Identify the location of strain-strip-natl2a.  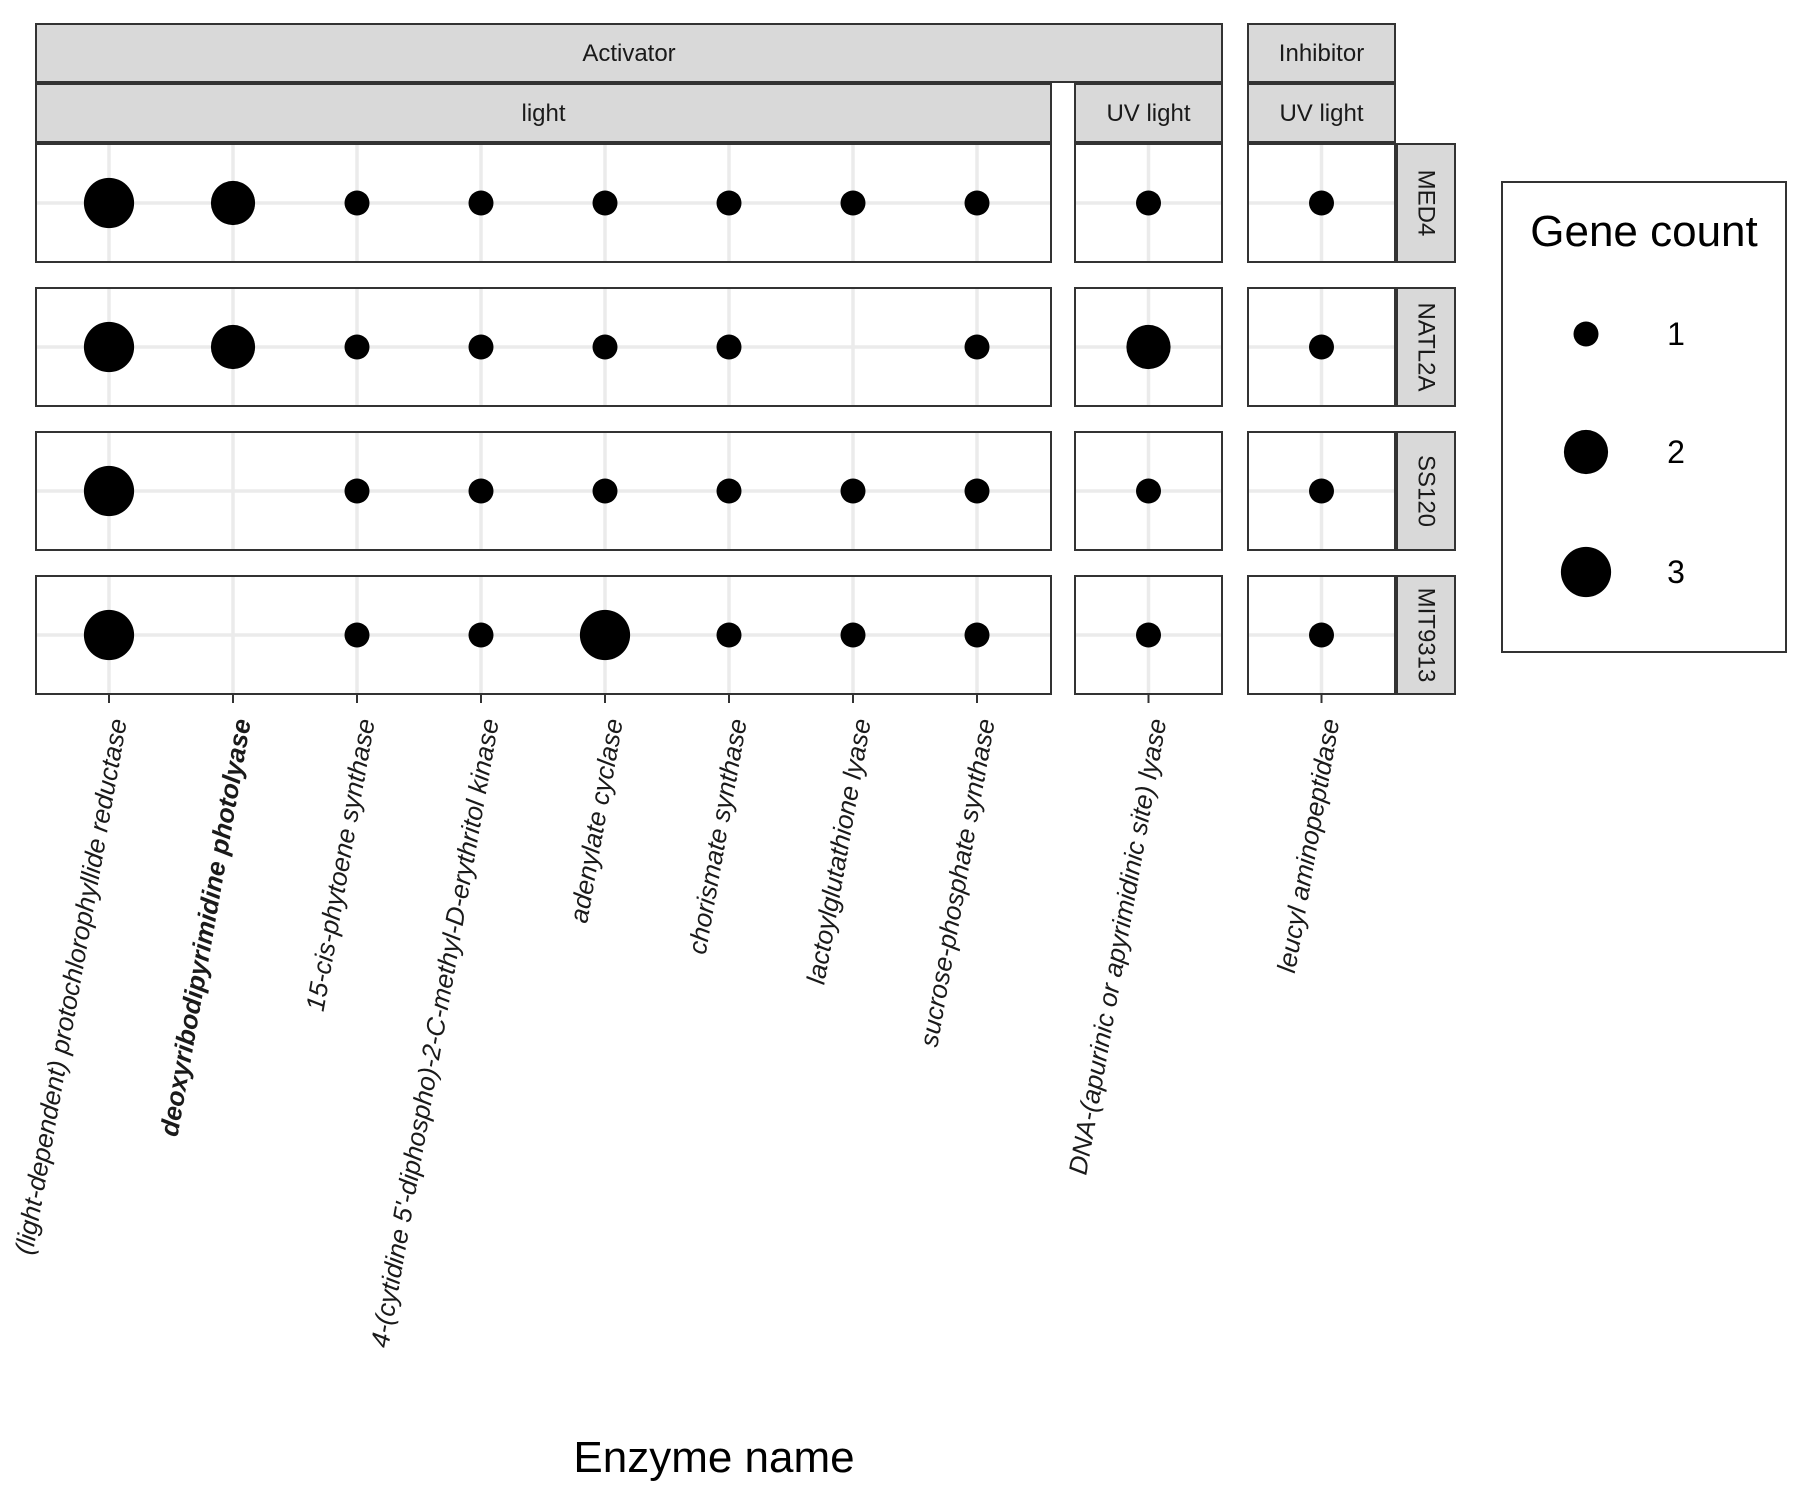
(1426, 347).